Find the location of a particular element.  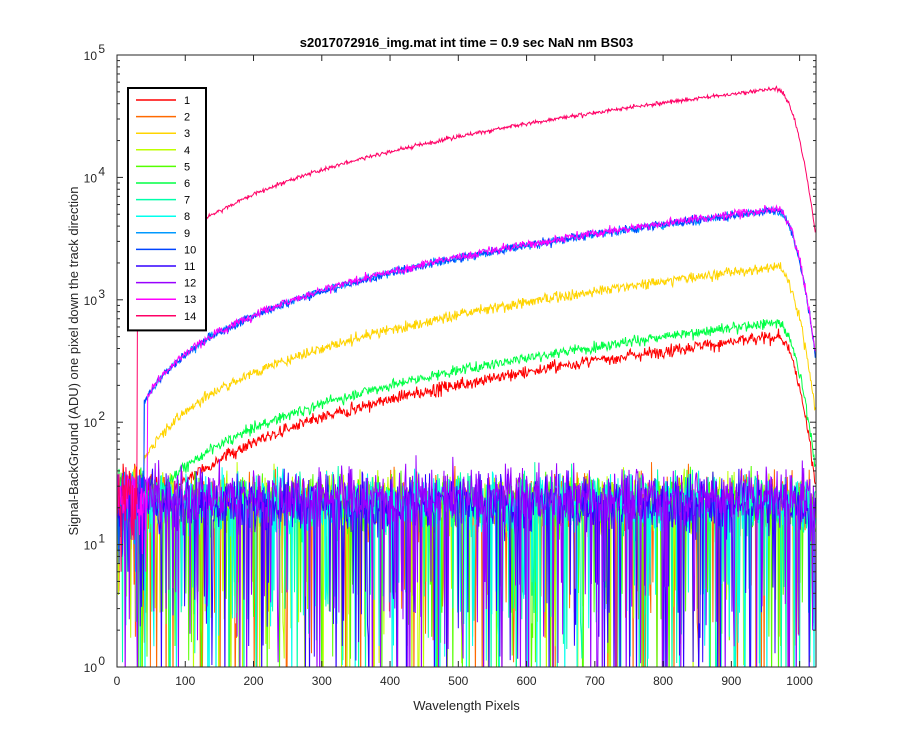

y-tick-exponent: 2 is located at coordinates (101, 416).